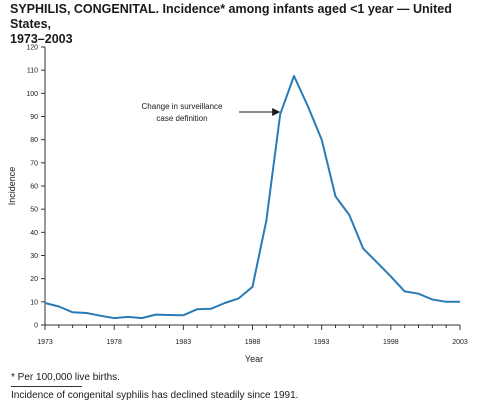  What do you see at coordinates (211, 112) in the screenshot?
I see `annotation: Change in surveillance case definition` at bounding box center [211, 112].